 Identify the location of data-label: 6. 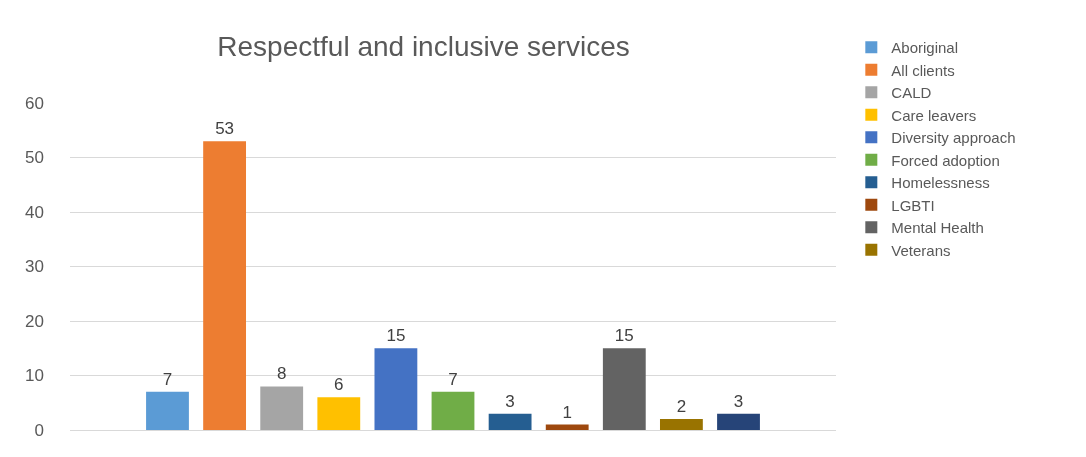
(339, 385).